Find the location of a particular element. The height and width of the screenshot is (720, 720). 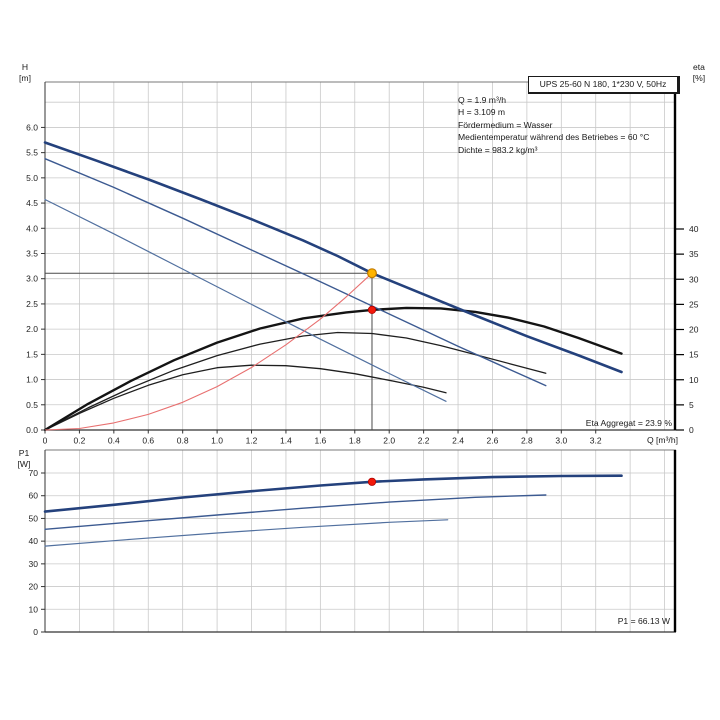

curve-system-curve is located at coordinates (208, 351).